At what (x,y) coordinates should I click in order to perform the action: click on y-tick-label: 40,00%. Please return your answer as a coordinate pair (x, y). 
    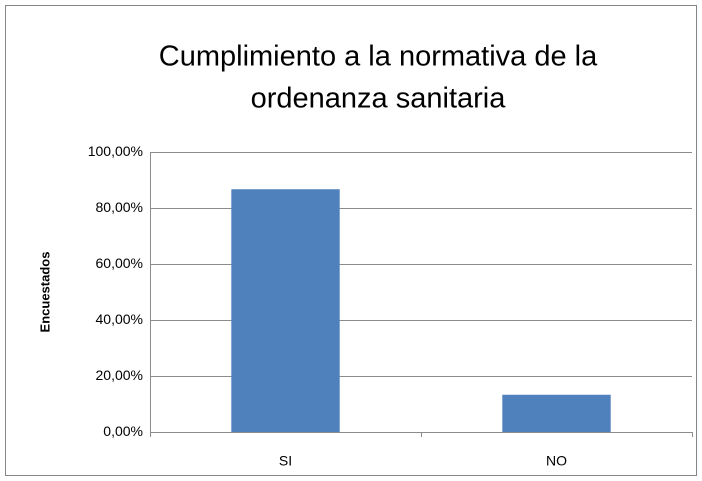
    Looking at the image, I should click on (119, 319).